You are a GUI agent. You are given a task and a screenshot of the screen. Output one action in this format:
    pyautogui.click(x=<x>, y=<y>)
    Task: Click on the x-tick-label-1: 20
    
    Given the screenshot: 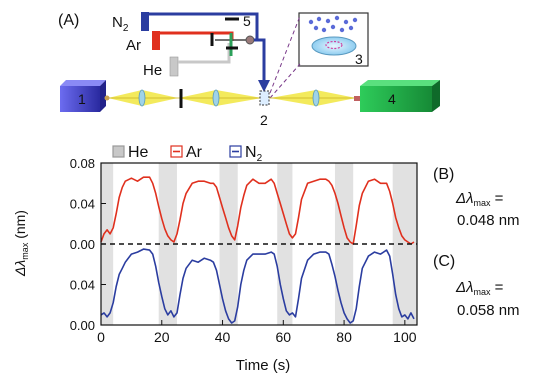 What is the action you would take?
    pyautogui.click(x=162, y=337)
    